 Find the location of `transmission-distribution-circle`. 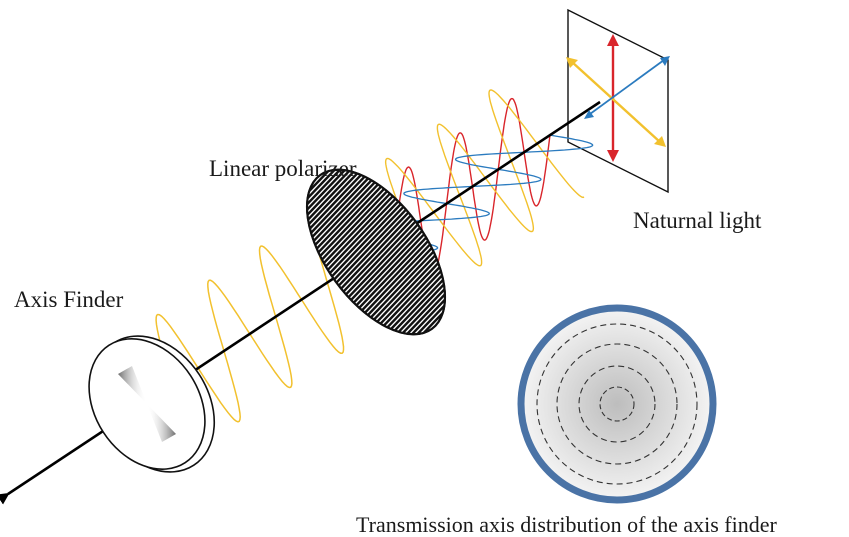

transmission-distribution-circle is located at coordinates (617, 404).